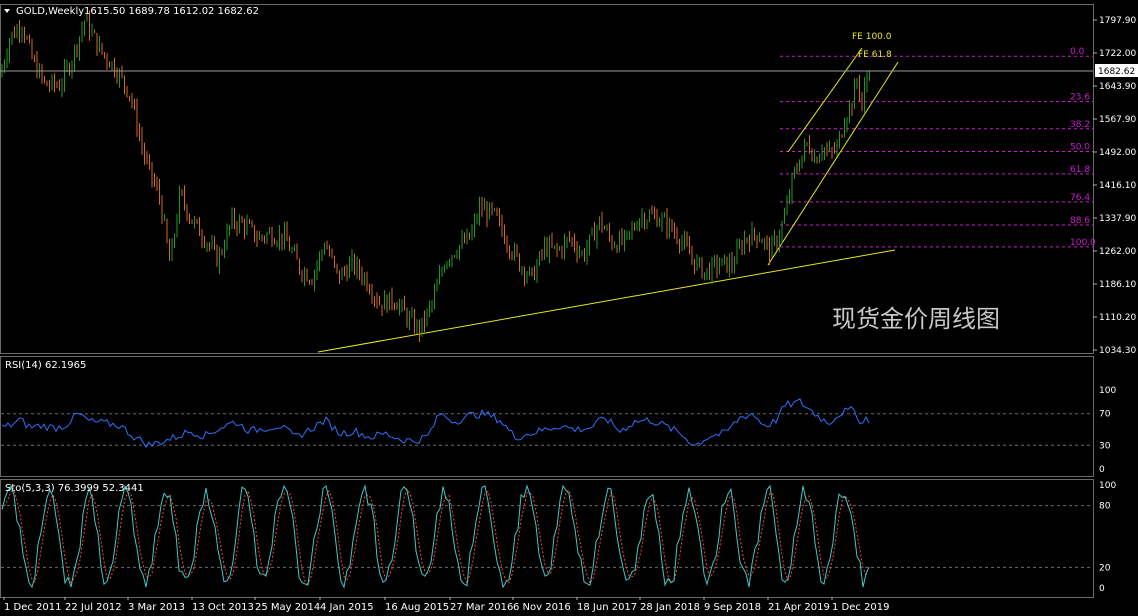 This screenshot has width=1138, height=616. Describe the element at coordinates (1080, 170) in the screenshot. I see `fib-level-label: 61.8` at that location.